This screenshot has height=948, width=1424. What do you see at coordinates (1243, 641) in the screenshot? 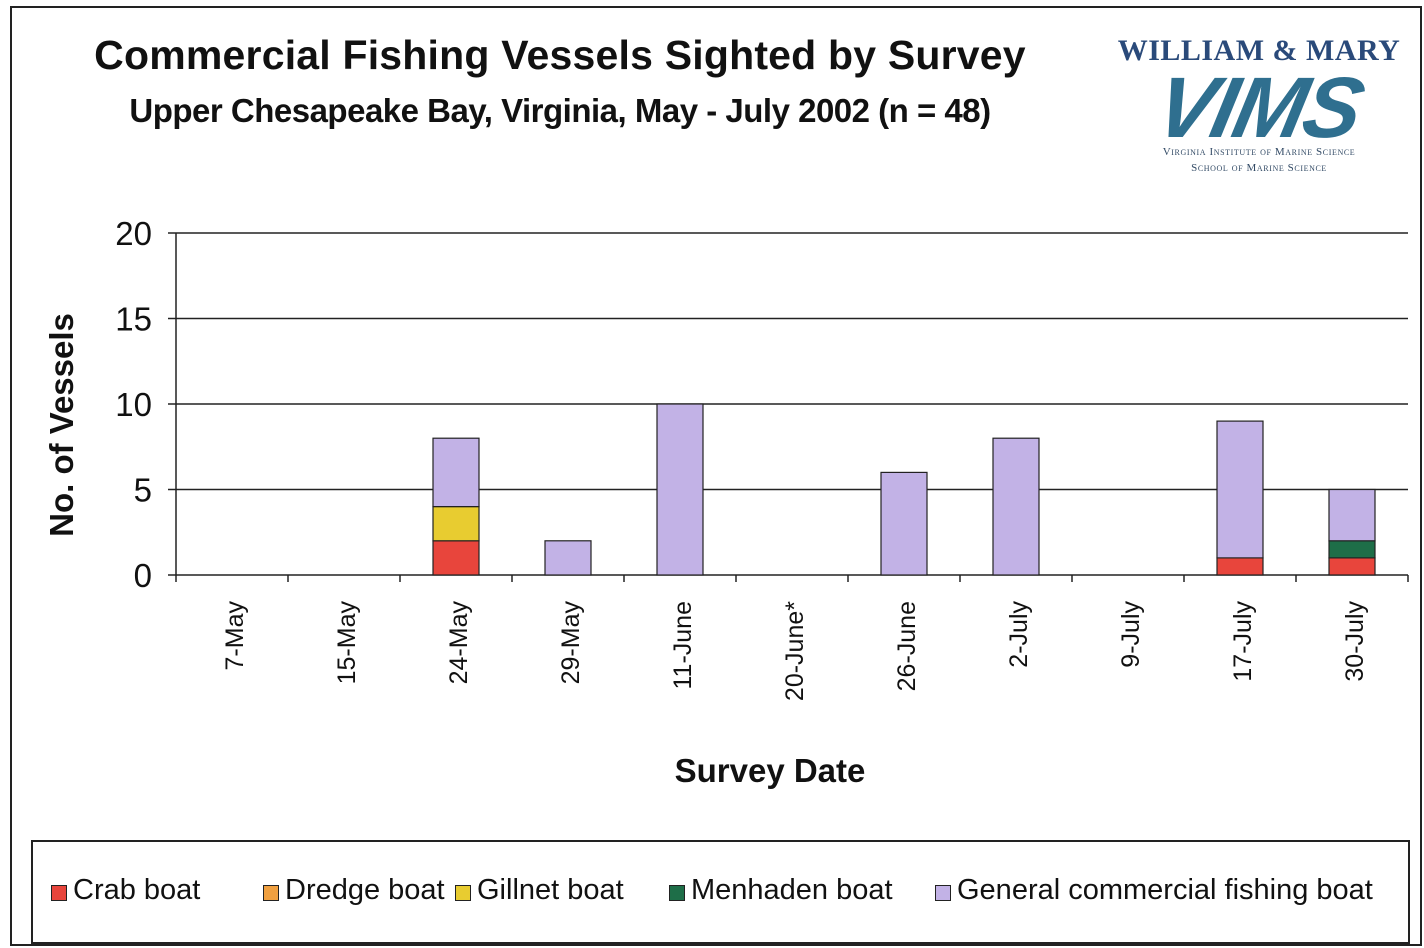
I see `x-tick-label: 17-July` at bounding box center [1243, 641].